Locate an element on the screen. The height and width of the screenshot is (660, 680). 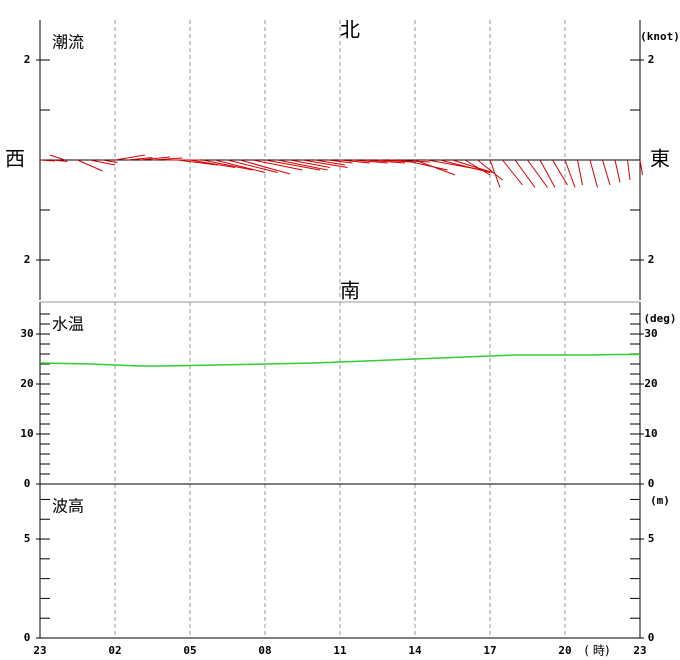
panel-title: 潮流 is located at coordinates (68, 42).